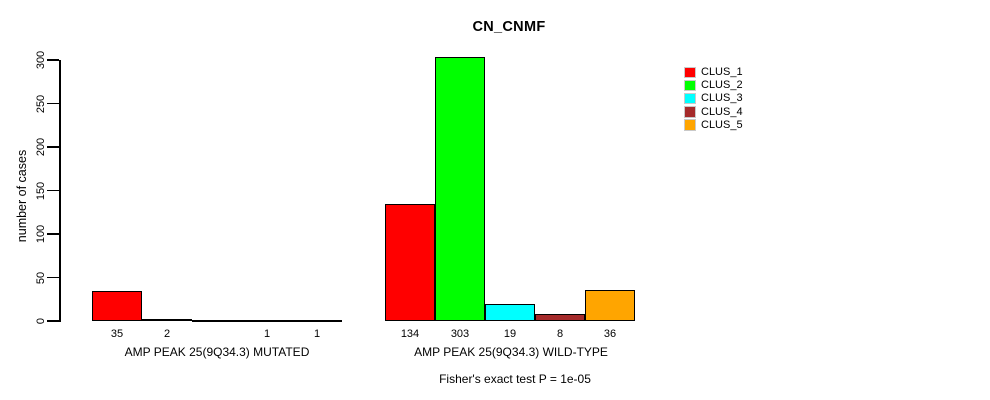  Describe the element at coordinates (509, 27) in the screenshot. I see `chart-title: CN_CNMF` at that location.